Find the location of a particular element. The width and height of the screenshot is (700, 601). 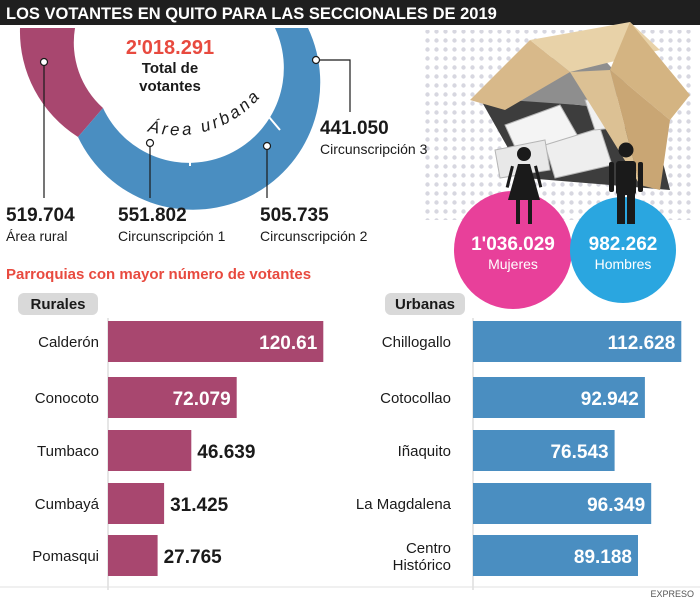

women-value: 1'036.029 is located at coordinates (513, 244).